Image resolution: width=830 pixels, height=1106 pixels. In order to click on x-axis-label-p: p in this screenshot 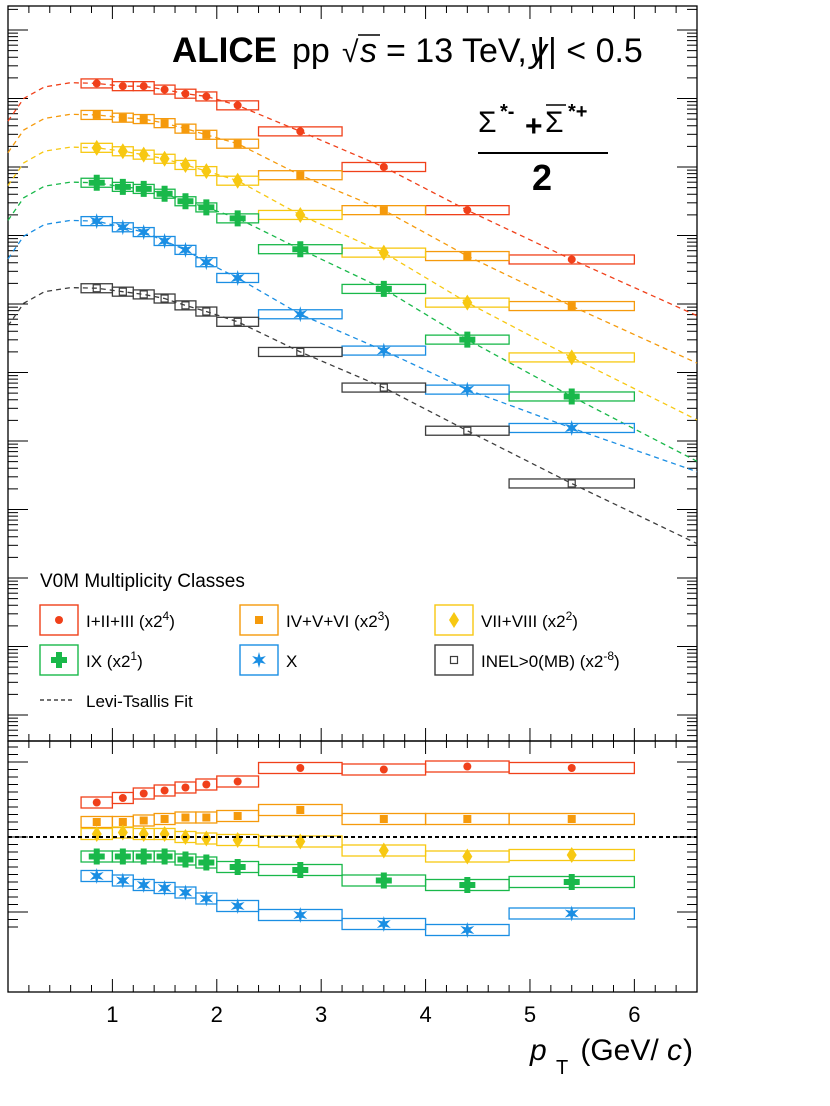, I will do `click(538, 1050)`.